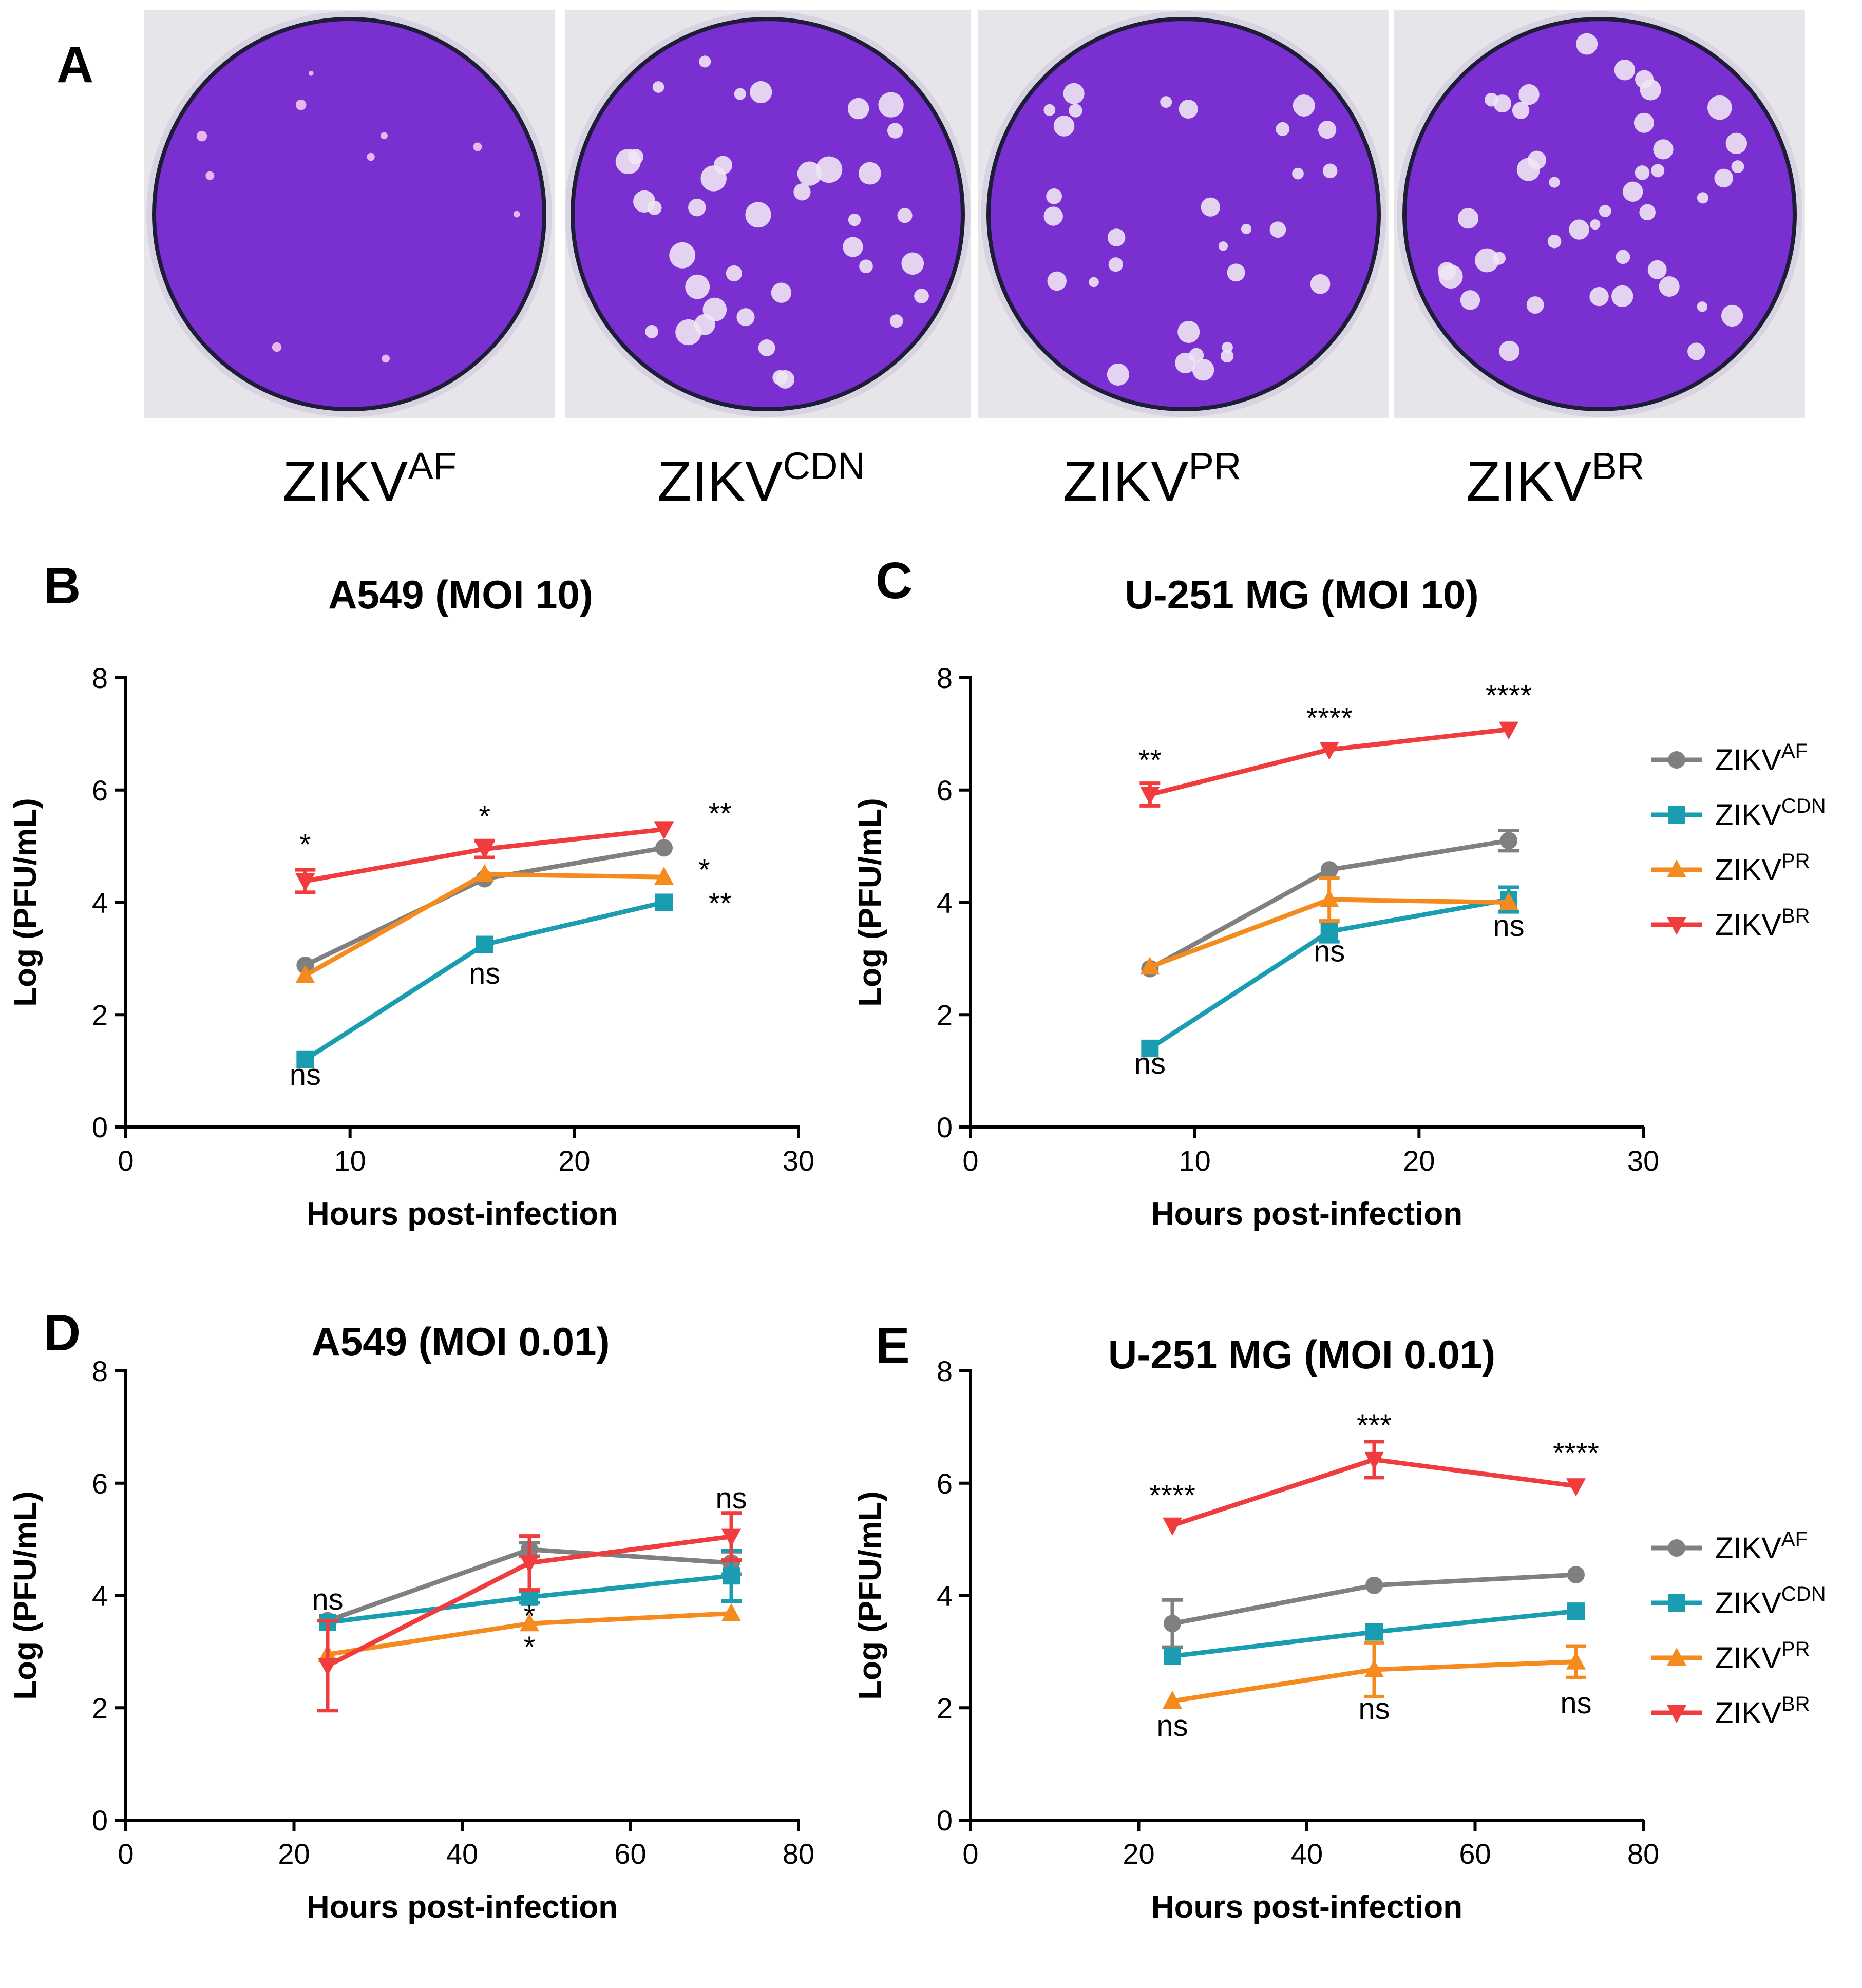 The image size is (1862, 1988). Describe the element at coordinates (100, 1821) in the screenshot. I see `y-tick-label-d: 0` at that location.